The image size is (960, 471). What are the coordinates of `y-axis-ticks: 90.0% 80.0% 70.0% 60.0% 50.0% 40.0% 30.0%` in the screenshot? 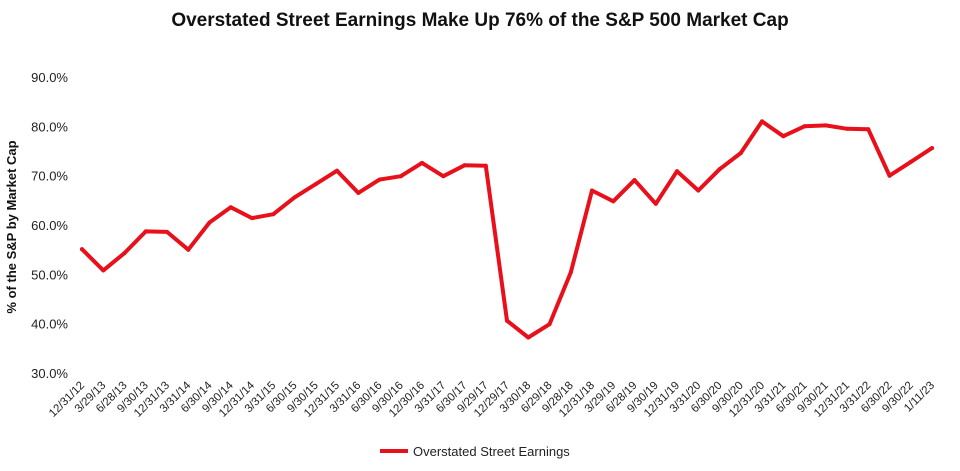 It's located at (49, 225).